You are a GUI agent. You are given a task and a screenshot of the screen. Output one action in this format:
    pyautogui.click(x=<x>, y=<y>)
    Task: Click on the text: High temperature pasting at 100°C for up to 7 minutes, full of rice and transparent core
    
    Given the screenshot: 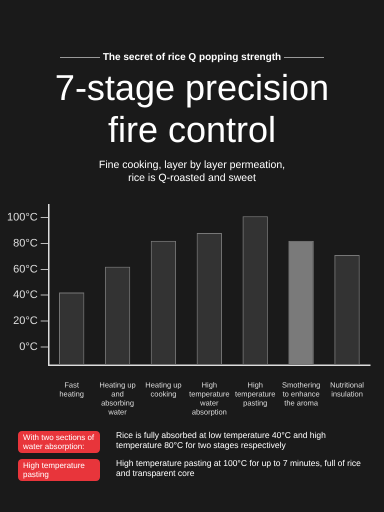 What is the action you would take?
    pyautogui.click(x=239, y=468)
    